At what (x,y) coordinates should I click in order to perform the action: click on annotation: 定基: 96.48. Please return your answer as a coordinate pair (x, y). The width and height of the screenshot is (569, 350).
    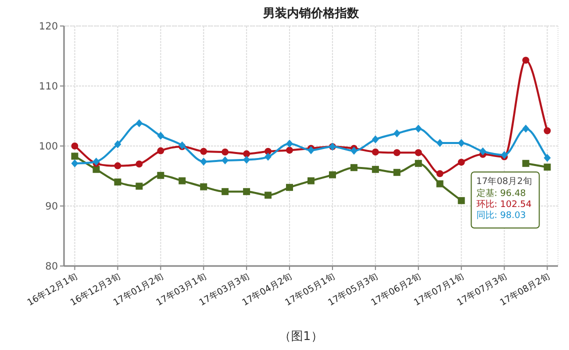
    Looking at the image, I should click on (501, 193).